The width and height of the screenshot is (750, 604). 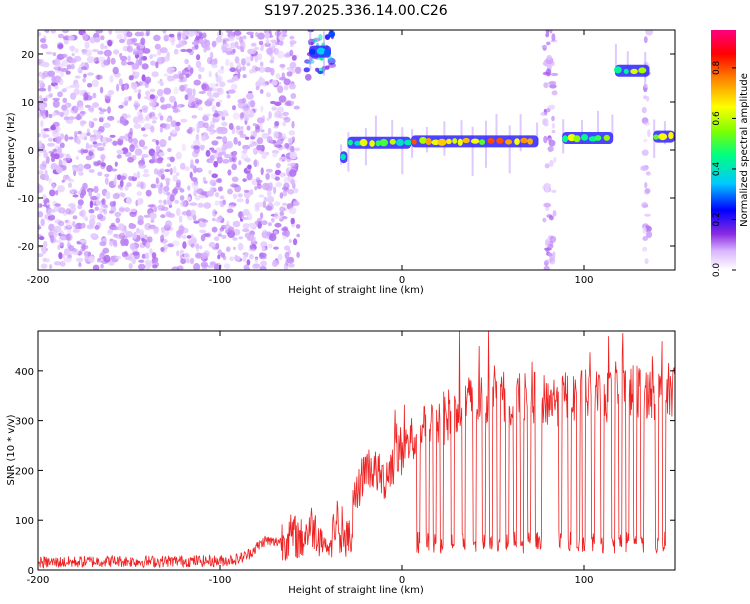 I want to click on spectrogram-ylabel: Frequency (Hz), so click(x=11, y=150).